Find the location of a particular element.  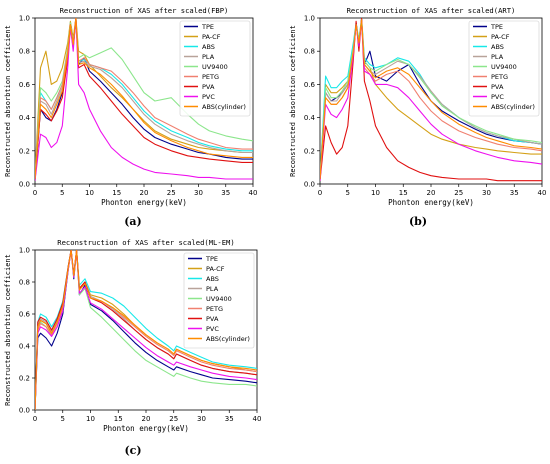

series-line-uv9400 is located at coordinates (431, 98).